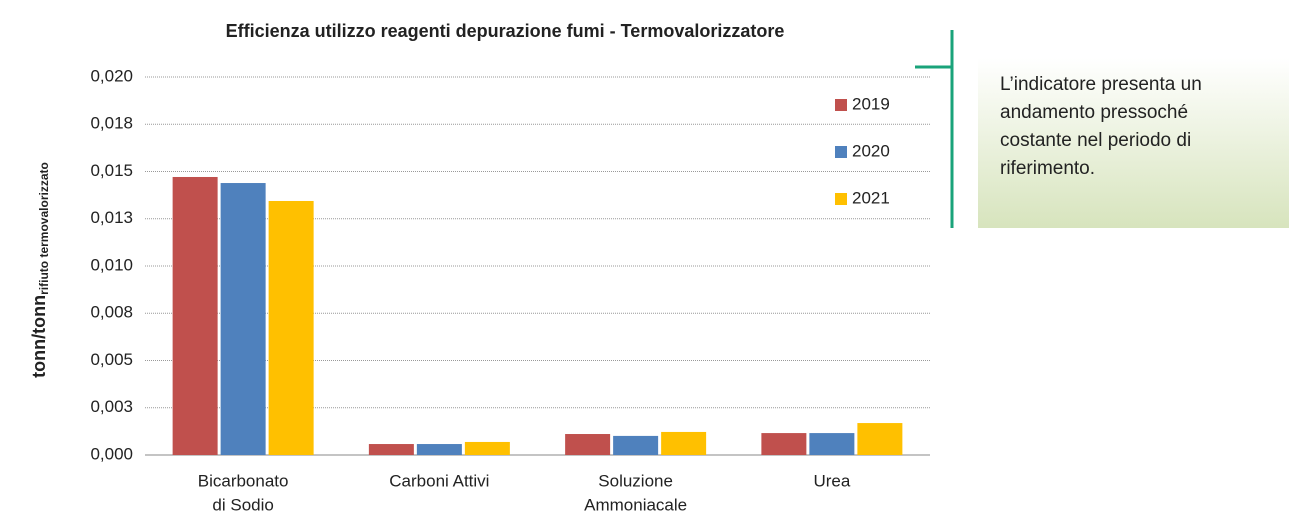 This screenshot has width=1289, height=524. What do you see at coordinates (1101, 84) in the screenshot?
I see `note-text: L’indicatore presenta un` at bounding box center [1101, 84].